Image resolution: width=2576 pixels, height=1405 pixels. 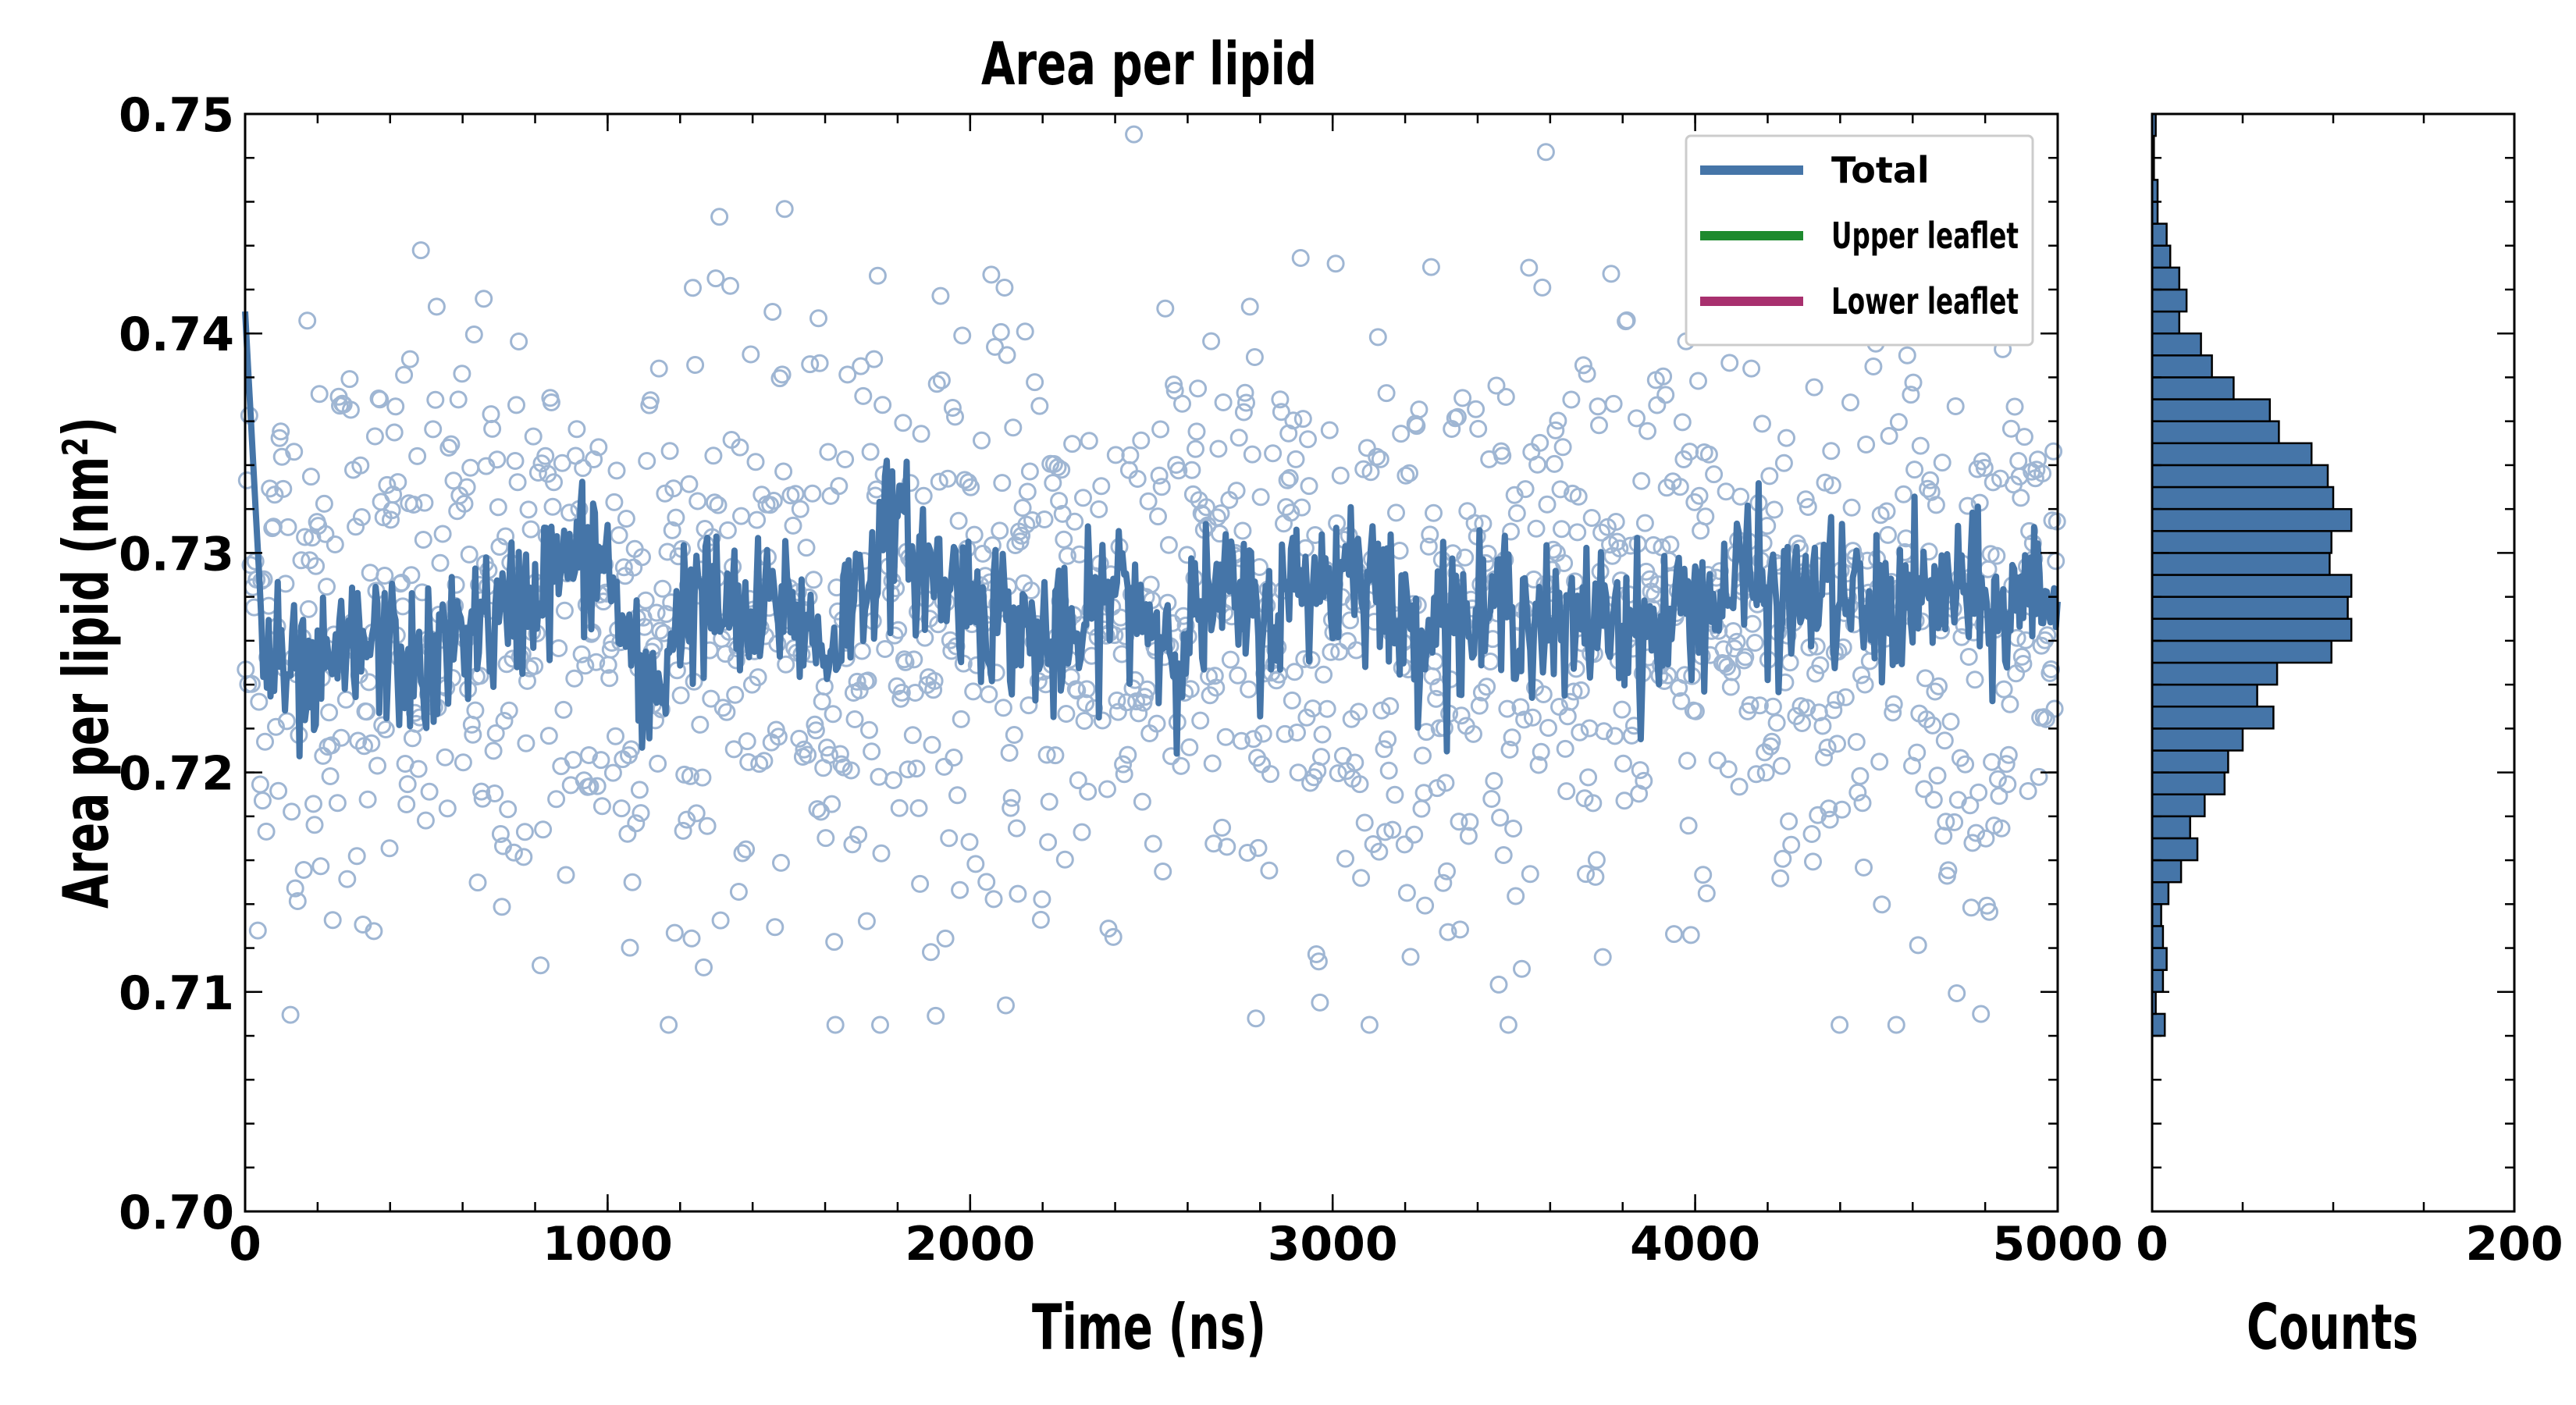 What do you see at coordinates (1880, 170) in the screenshot?
I see `legend-label-total: Total` at bounding box center [1880, 170].